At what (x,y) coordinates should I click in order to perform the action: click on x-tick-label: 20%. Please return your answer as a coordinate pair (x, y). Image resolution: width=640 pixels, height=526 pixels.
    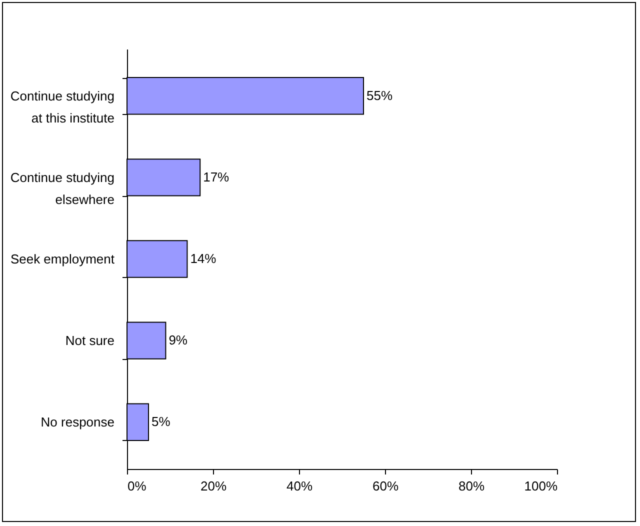
    Looking at the image, I should click on (213, 486).